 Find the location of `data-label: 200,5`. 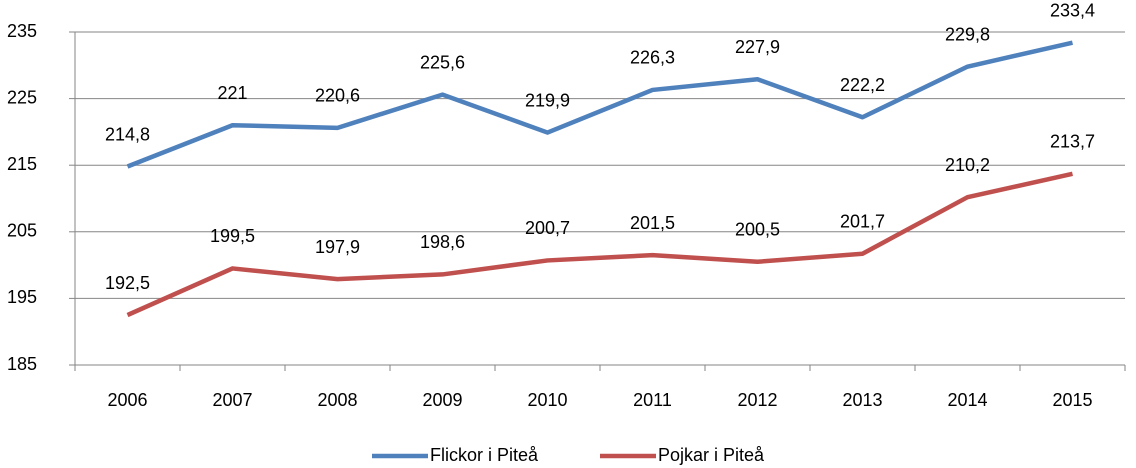

data-label: 200,5 is located at coordinates (757, 230).